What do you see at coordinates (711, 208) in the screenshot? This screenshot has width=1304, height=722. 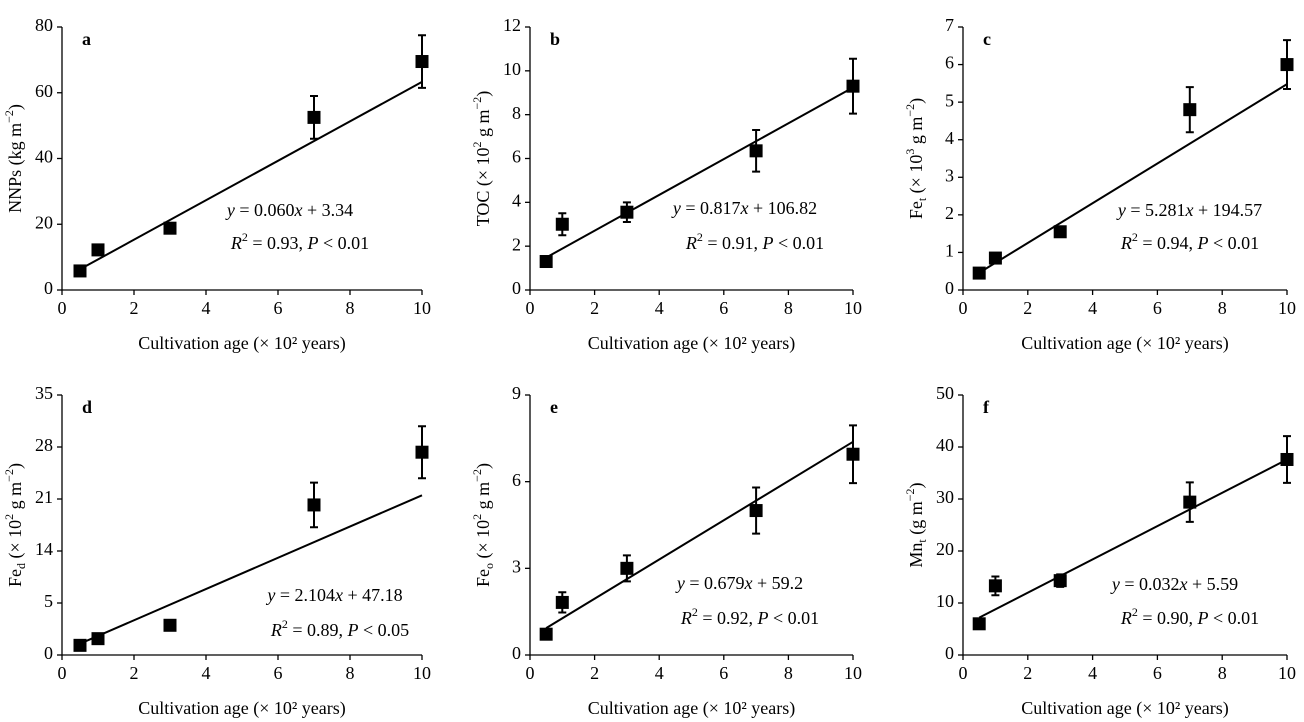 I see `text-part: = 0.817` at bounding box center [711, 208].